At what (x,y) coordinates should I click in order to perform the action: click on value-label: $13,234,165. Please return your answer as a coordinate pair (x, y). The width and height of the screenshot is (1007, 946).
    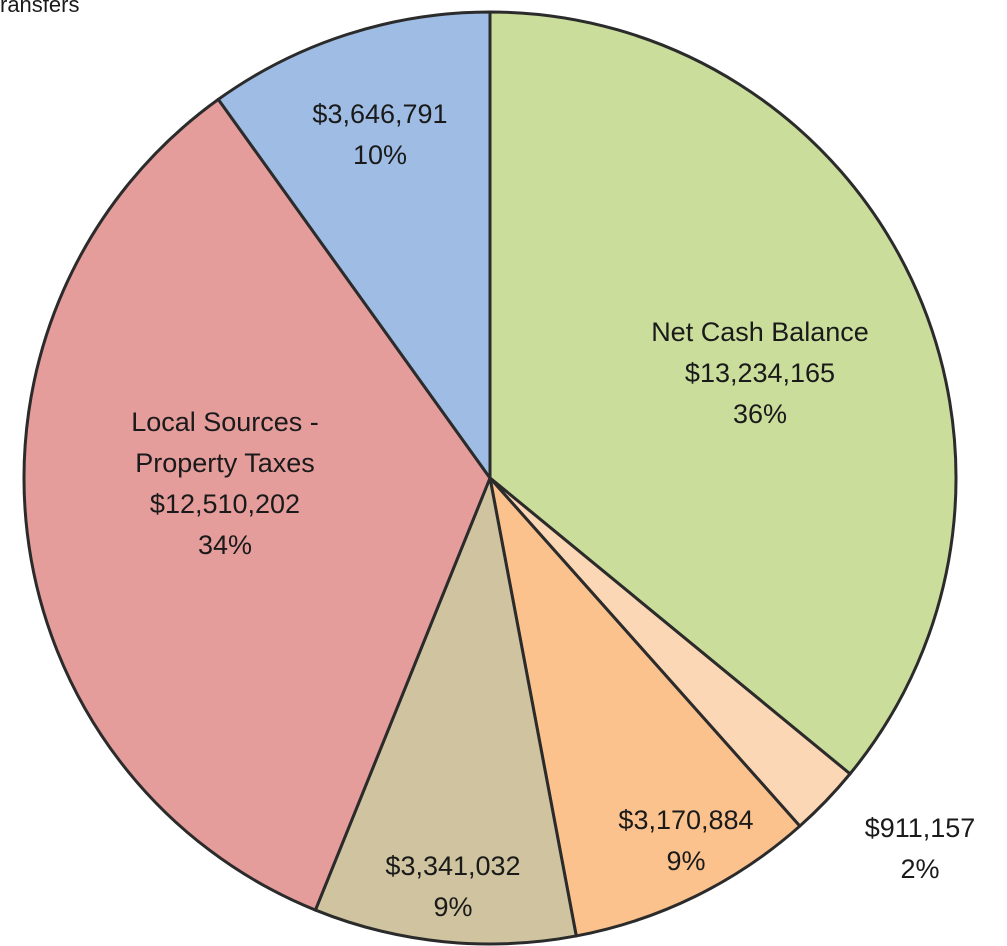
    Looking at the image, I should click on (760, 373).